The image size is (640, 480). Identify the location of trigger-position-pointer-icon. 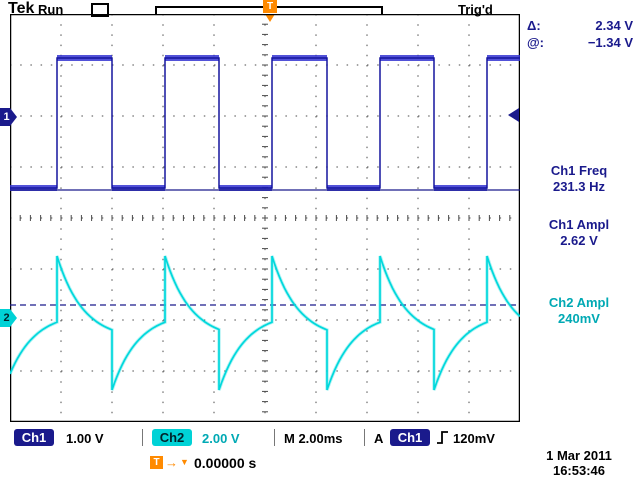
(270, 18).